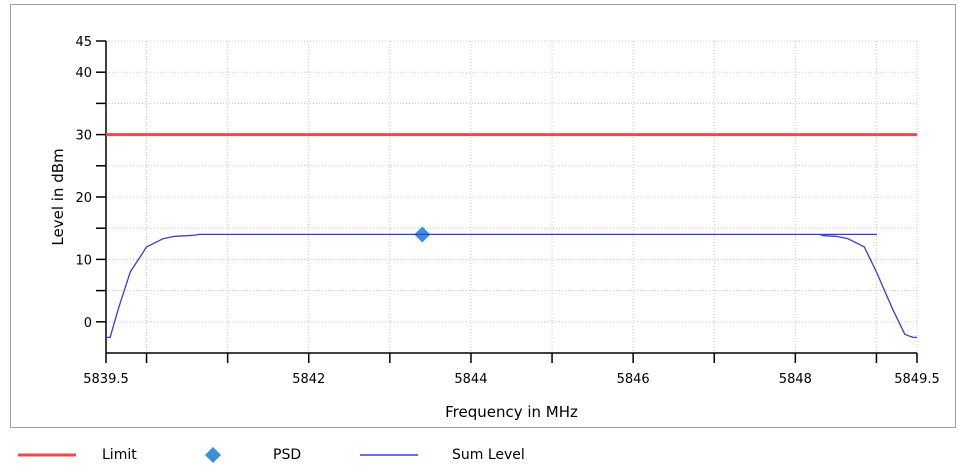  What do you see at coordinates (83, 198) in the screenshot?
I see `y-tick-label: 20` at bounding box center [83, 198].